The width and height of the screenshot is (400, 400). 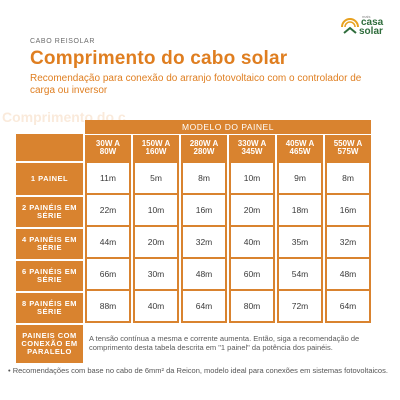 I want to click on cell-value: 80m, so click(x=252, y=307).